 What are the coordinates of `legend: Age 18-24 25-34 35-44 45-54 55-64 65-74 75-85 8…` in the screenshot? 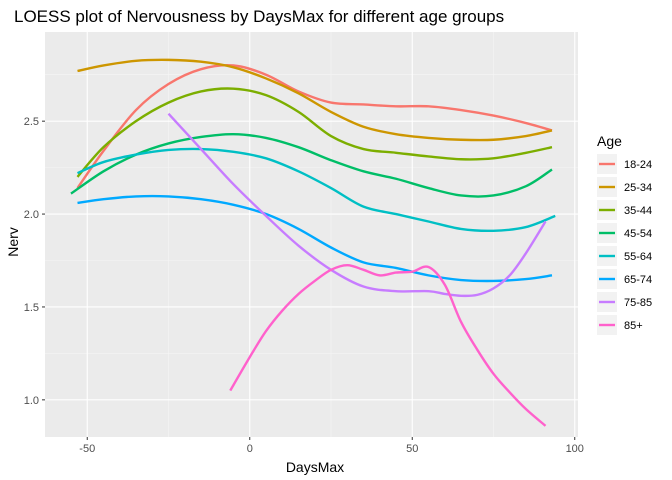 It's located at (624, 234).